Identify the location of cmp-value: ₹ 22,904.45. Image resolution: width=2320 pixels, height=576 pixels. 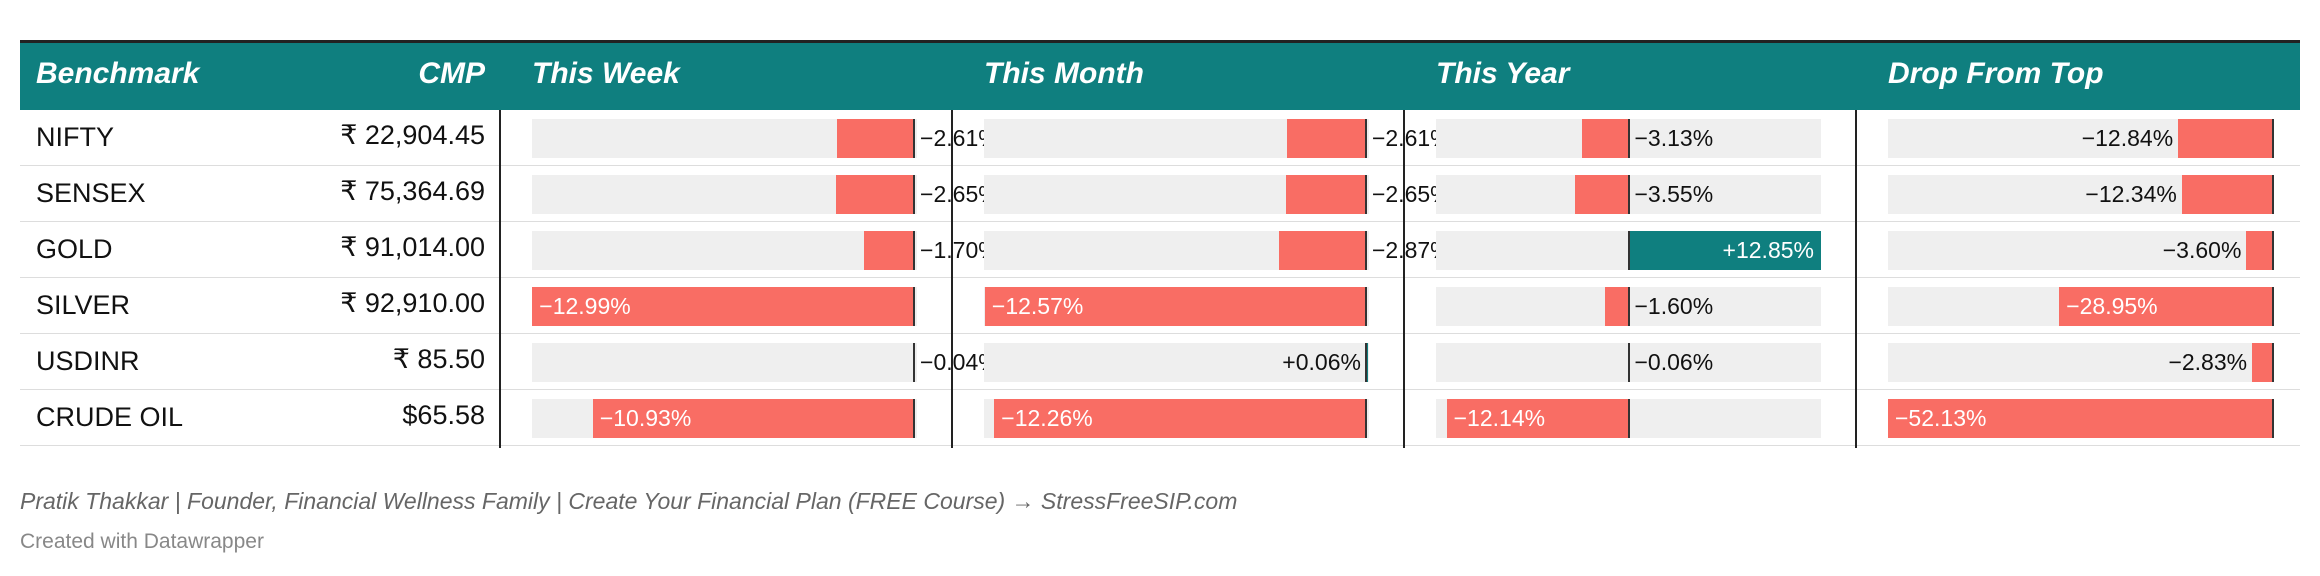
(412, 135).